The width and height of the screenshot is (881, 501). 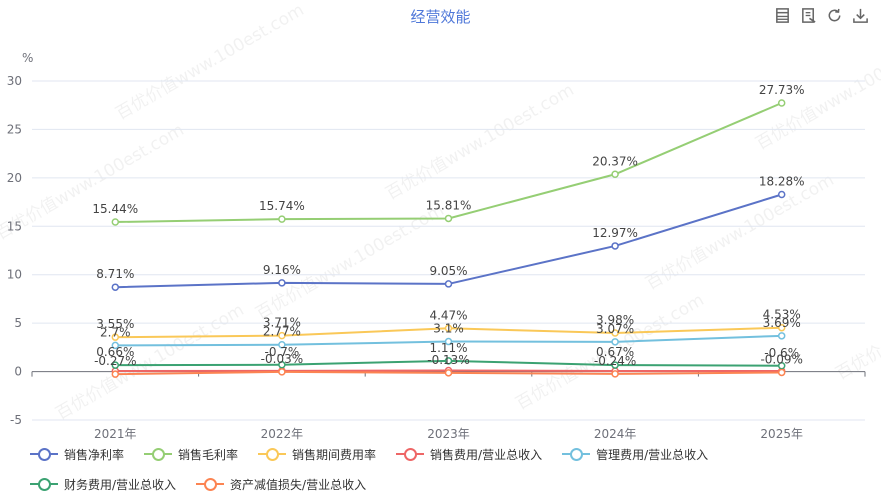 What do you see at coordinates (115, 352) in the screenshot?
I see `data-label: 0.66%` at bounding box center [115, 352].